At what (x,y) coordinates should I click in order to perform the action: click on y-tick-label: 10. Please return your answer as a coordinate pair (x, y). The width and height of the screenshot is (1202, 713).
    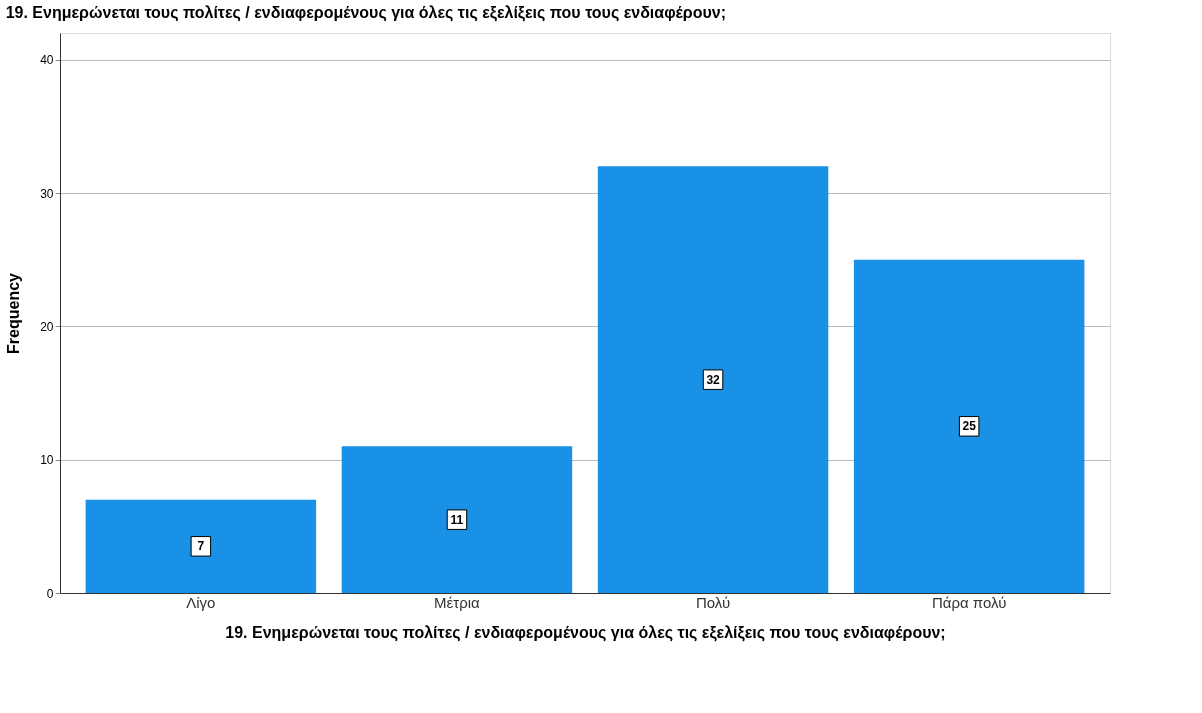
    Looking at the image, I should click on (47, 460).